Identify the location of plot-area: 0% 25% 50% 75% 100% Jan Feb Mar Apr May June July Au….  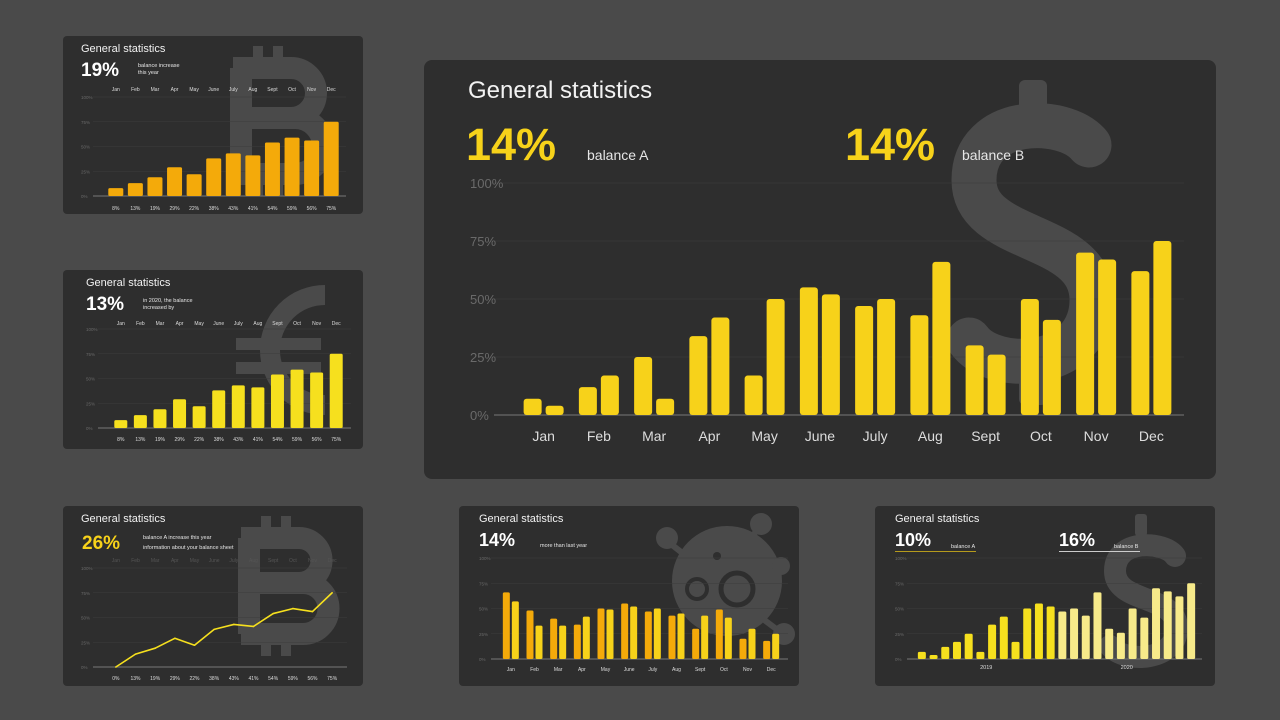
(633, 614).